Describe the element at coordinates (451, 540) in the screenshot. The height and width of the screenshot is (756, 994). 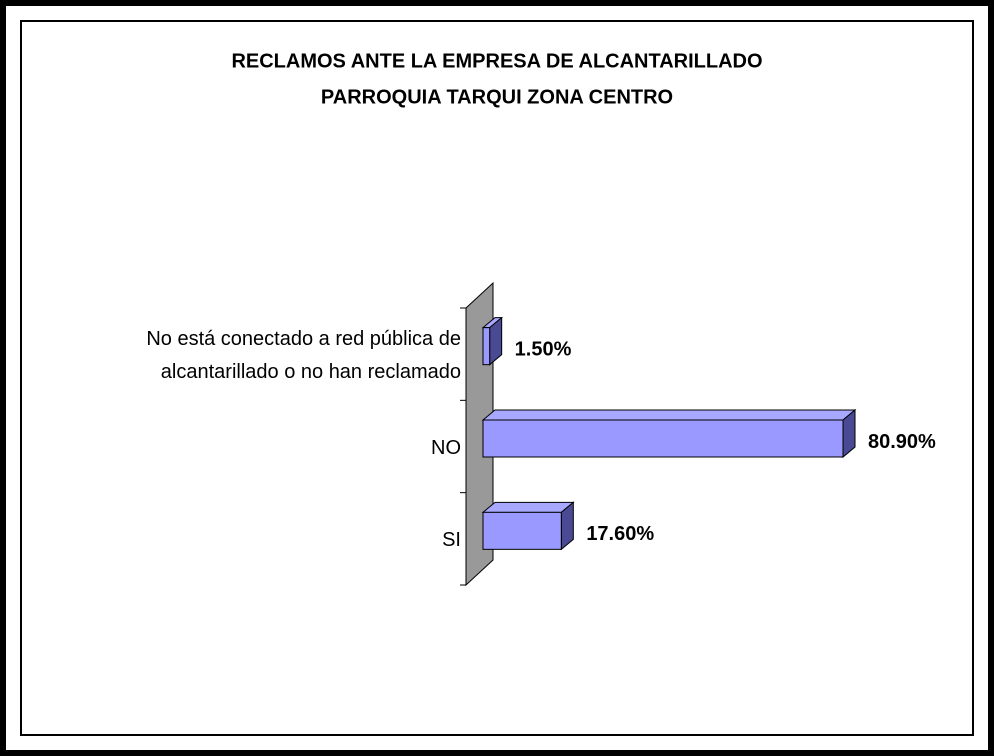
I see `category-label: SI` at that location.